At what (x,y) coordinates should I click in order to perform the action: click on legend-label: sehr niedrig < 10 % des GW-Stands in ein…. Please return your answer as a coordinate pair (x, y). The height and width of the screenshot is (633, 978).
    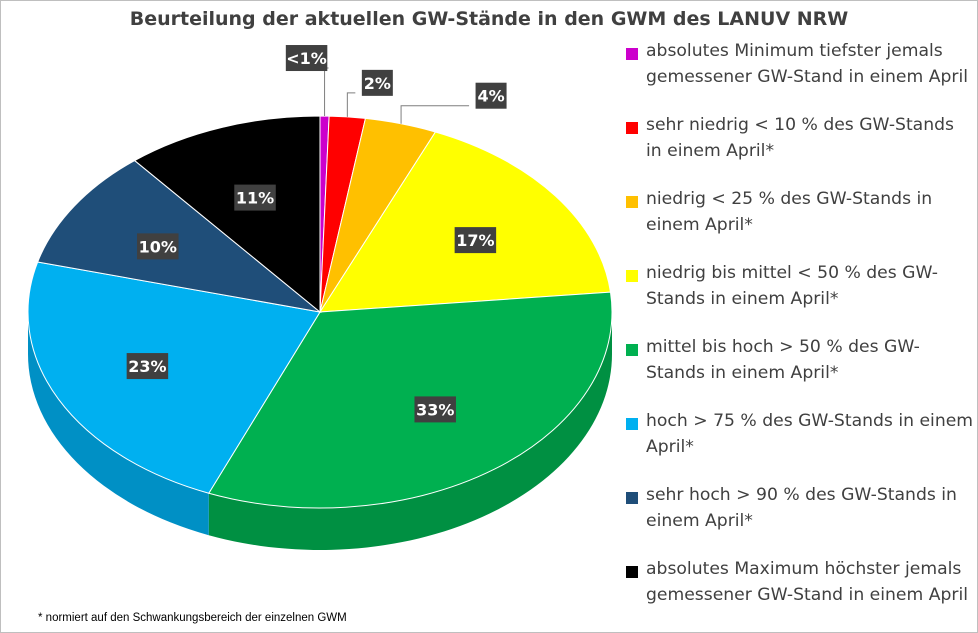
    Looking at the image, I should click on (800, 138).